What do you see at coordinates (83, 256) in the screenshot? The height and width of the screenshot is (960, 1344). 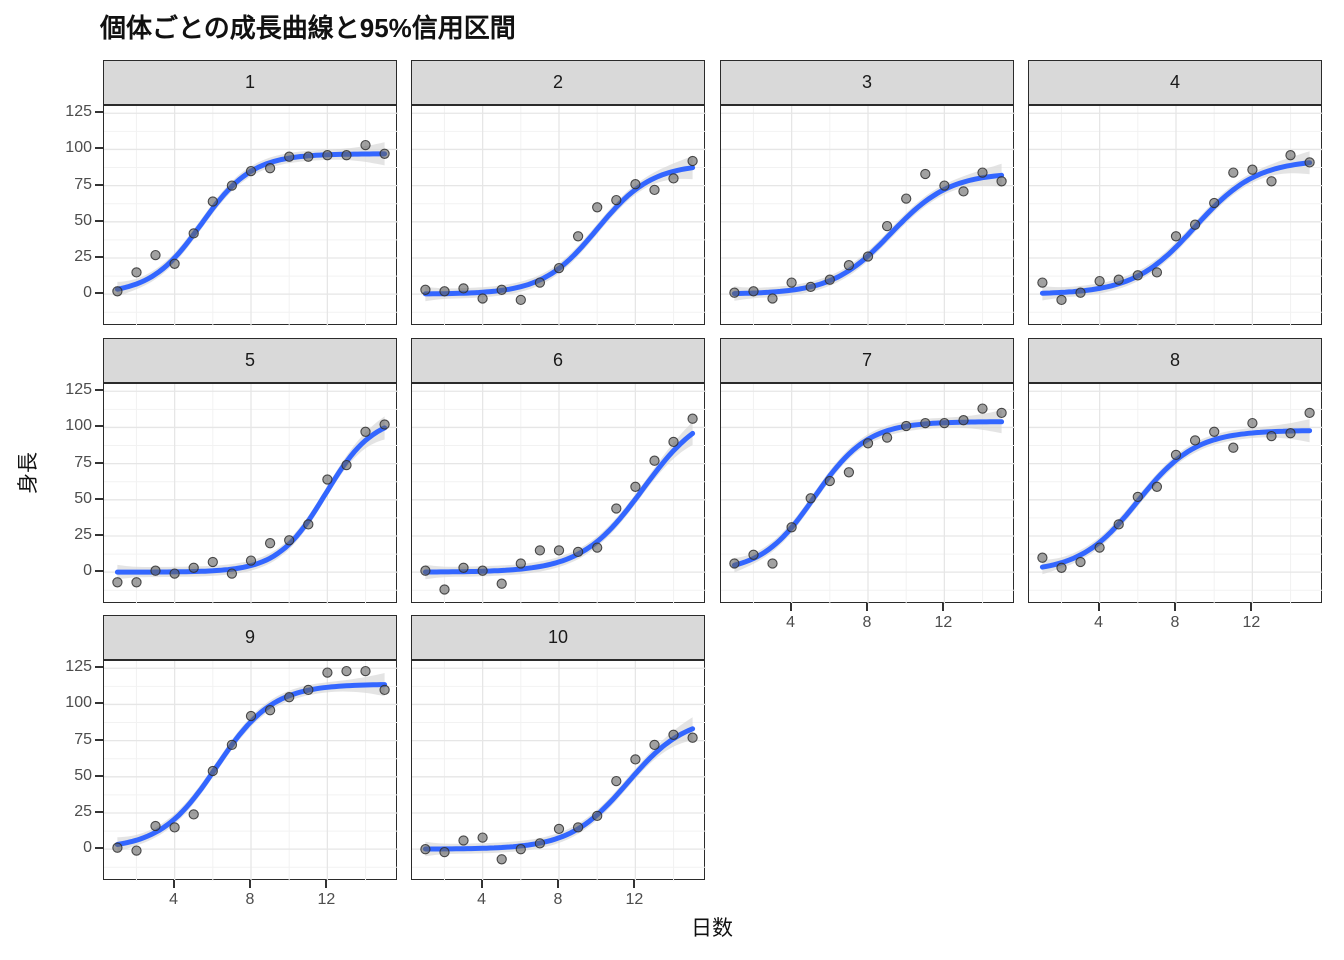 I see `y-tick-label: 25` at bounding box center [83, 256].